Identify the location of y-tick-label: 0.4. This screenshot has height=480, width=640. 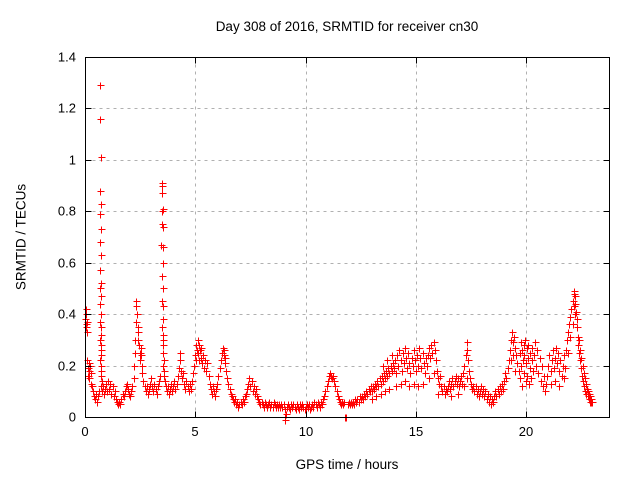
(67, 314).